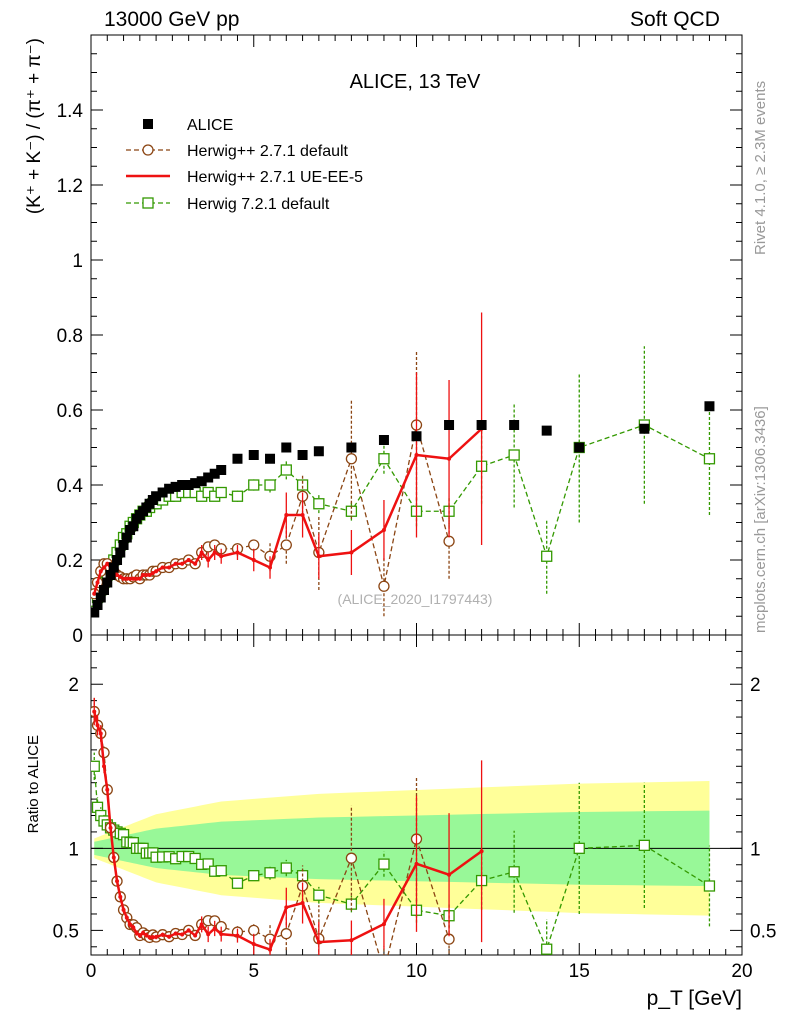  I want to click on x-axis-label: p_T [GeV], so click(694, 998).